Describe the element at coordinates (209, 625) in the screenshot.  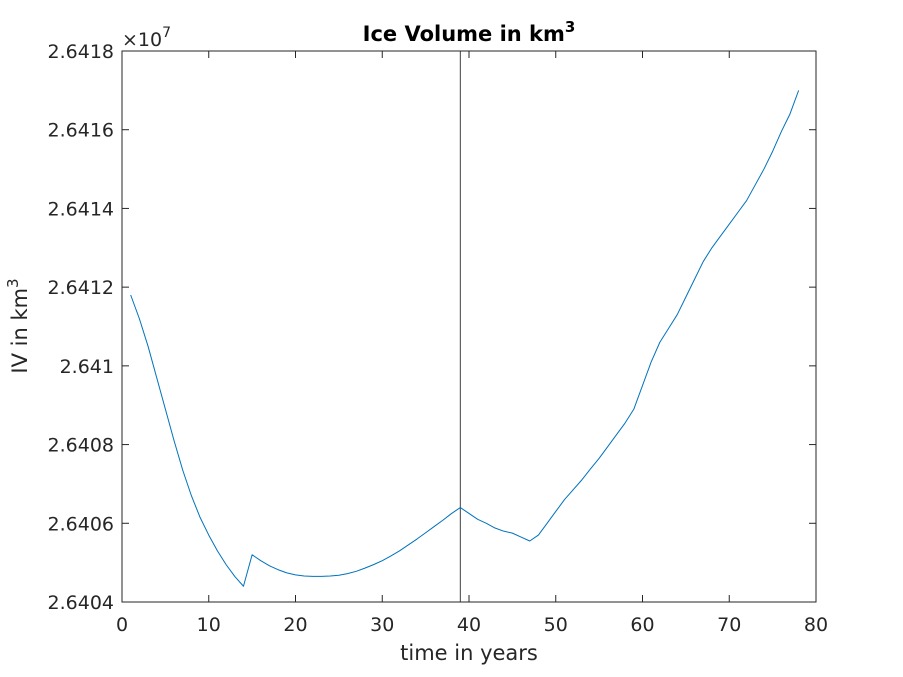
I see `x-tick-label: 10` at that location.